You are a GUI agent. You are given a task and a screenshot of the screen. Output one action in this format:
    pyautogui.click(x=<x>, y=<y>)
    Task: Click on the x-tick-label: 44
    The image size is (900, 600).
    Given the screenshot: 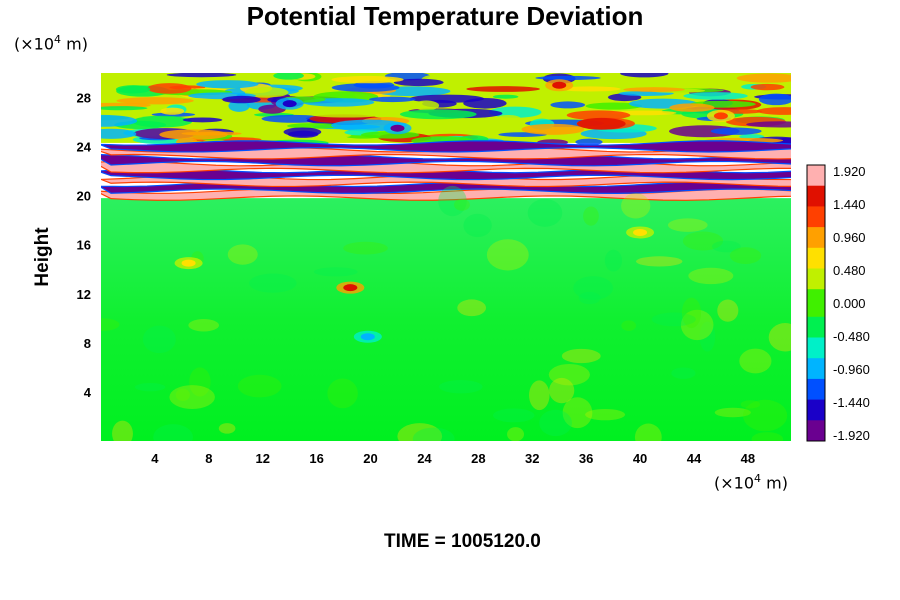 What is the action you would take?
    pyautogui.click(x=694, y=458)
    